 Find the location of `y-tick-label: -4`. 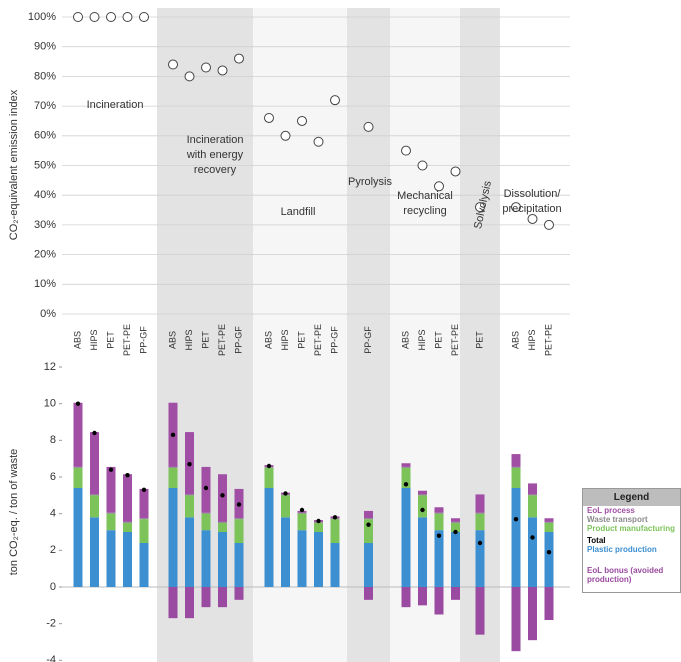

y-tick-label: -4 is located at coordinates (51, 658).